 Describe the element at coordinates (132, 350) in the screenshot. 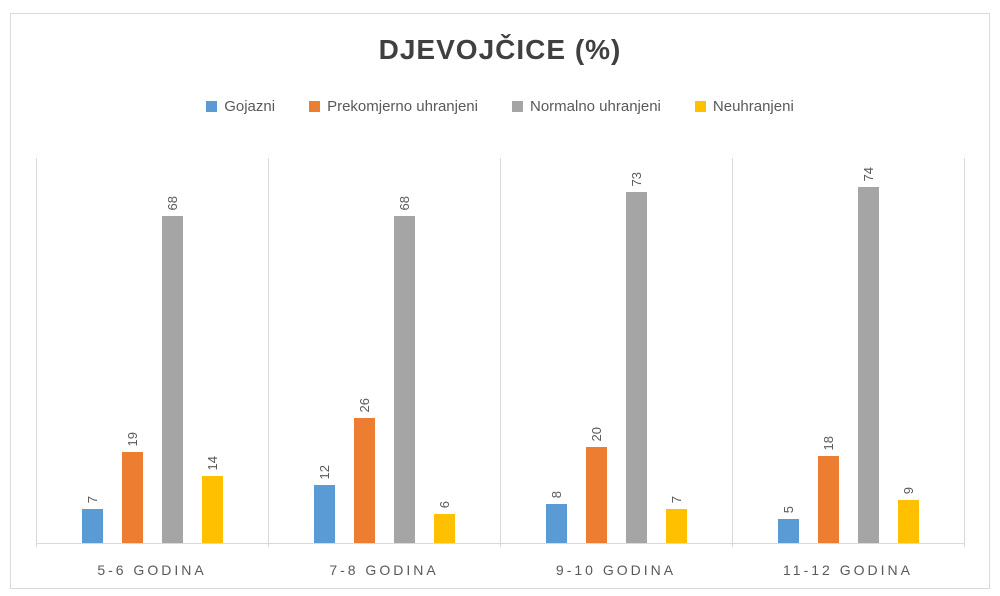

I see `bar-cell: 19` at that location.